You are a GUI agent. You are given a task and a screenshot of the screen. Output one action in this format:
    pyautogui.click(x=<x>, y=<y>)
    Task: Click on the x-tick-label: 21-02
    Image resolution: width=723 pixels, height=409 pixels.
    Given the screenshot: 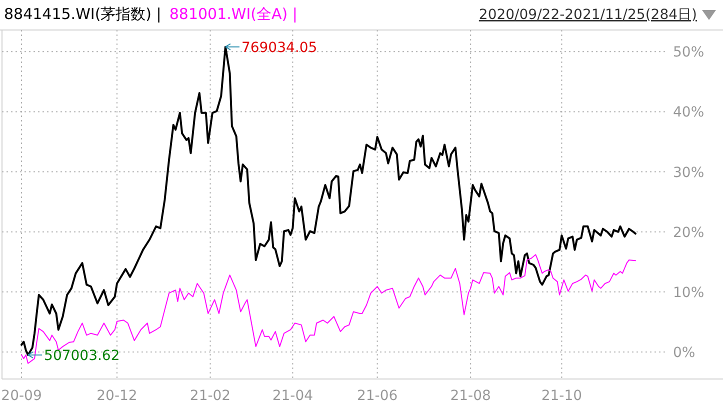 What is the action you would take?
    pyautogui.click(x=210, y=396)
    